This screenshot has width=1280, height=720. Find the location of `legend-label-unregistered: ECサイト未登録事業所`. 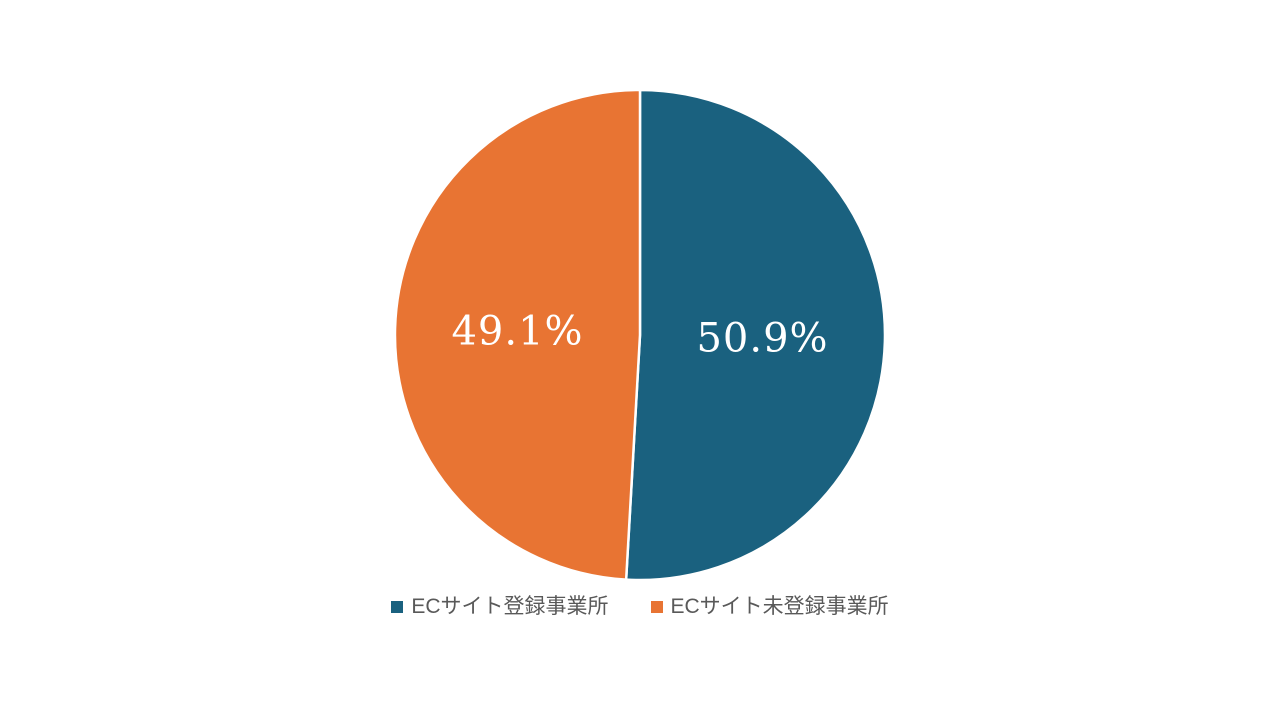

legend-label-unregistered: ECサイト未登録事業所 is located at coordinates (779, 606).